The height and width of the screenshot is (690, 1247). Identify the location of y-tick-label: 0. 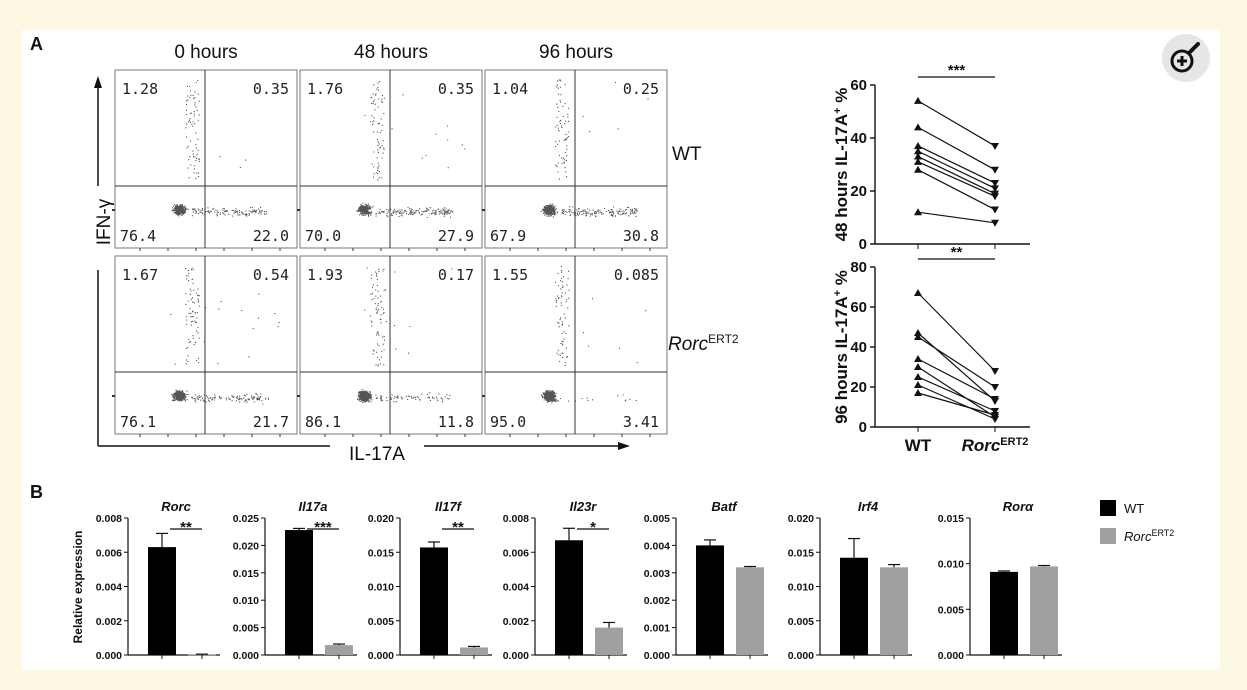
(863, 244).